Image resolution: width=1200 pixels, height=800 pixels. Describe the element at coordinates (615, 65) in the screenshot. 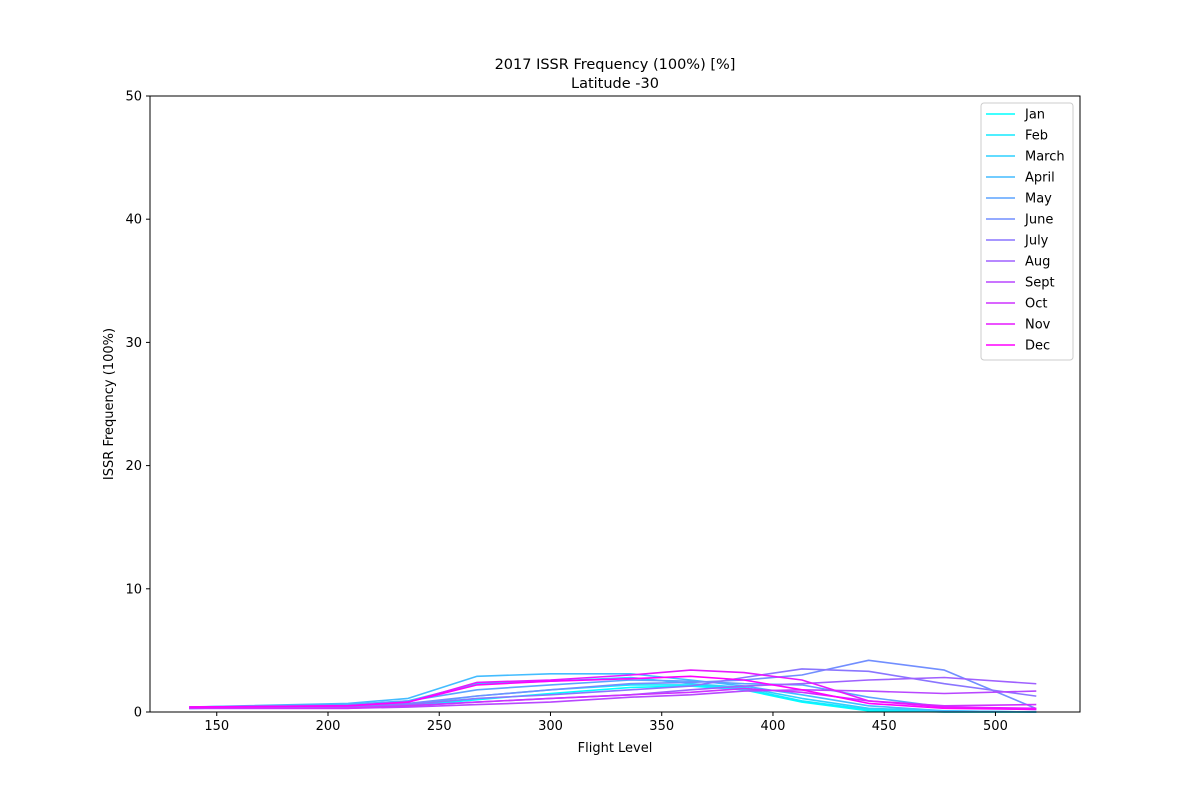

I see `chart-title: 2017 ISSR Frequency (100%) [%]` at that location.